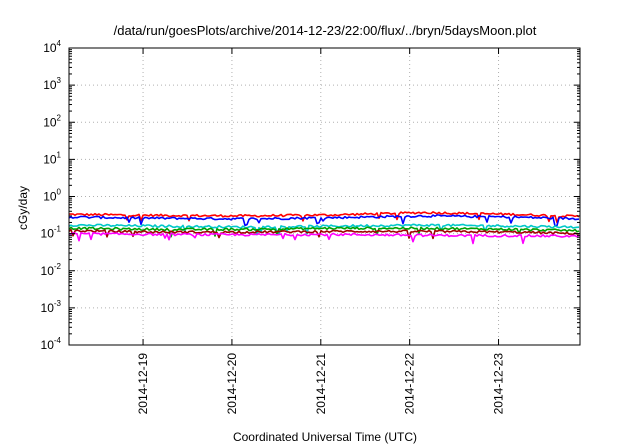 The width and height of the screenshot is (640, 448). What do you see at coordinates (232, 384) in the screenshot?
I see `x-tick-label: 2014-12-20` at bounding box center [232, 384].